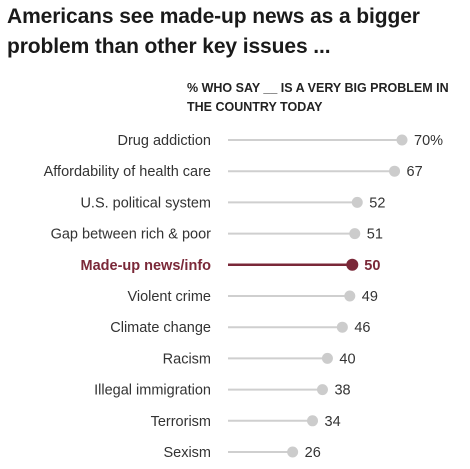 The width and height of the screenshot is (470, 469). Describe the element at coordinates (169, 297) in the screenshot. I see `category-label-violent-crime: Violent crime` at that location.